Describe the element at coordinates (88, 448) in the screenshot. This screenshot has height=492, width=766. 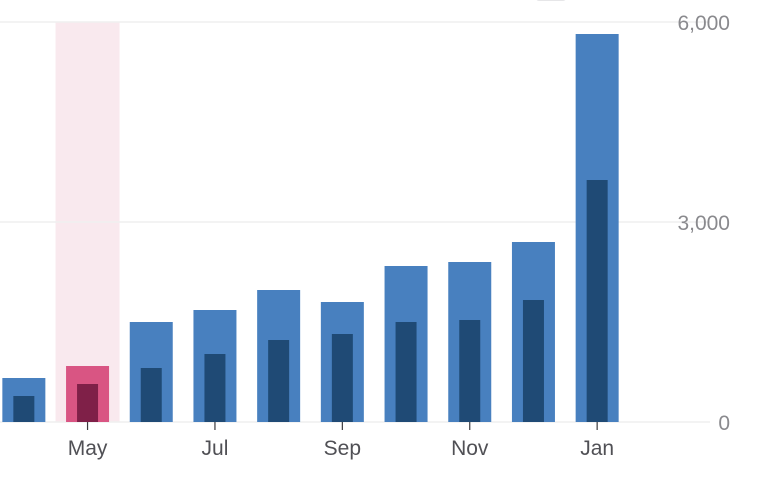
I see `x-tick-label: May` at that location.